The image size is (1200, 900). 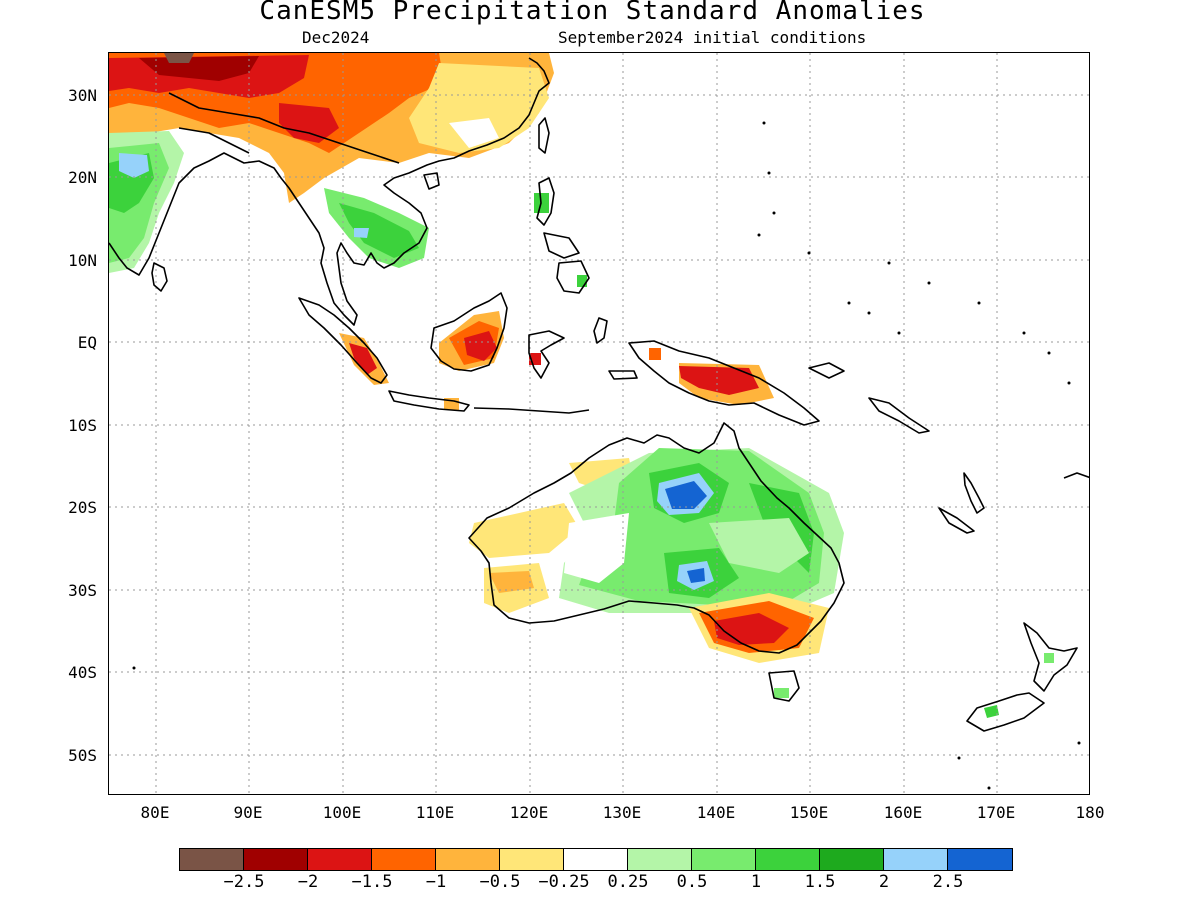 I want to click on indochina-wet-blue, so click(x=361, y=233).